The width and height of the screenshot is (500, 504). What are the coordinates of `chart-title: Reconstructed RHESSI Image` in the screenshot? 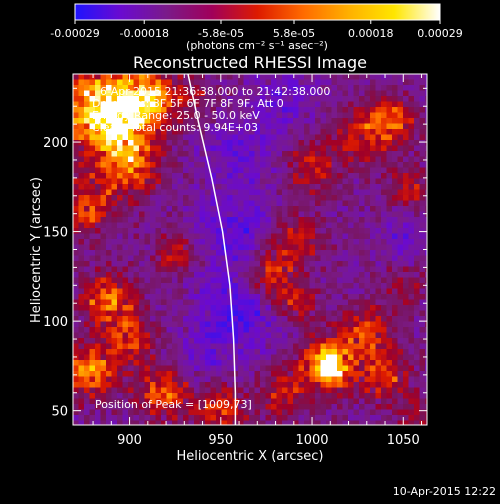 It's located at (250, 62).